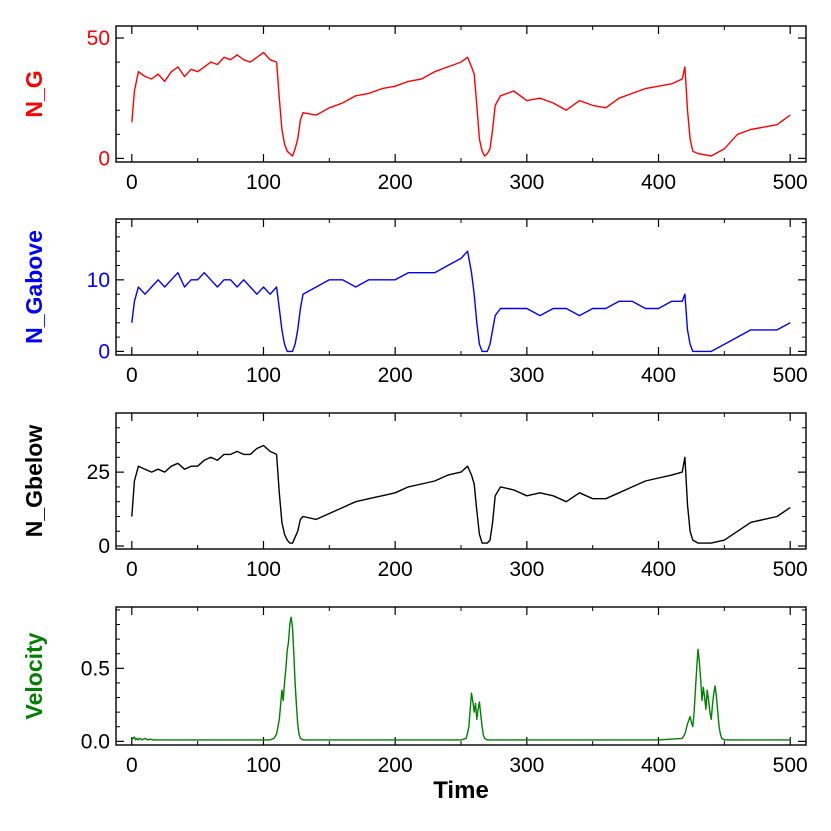  I want to click on panel4-xtick-label: 400, so click(658, 765).